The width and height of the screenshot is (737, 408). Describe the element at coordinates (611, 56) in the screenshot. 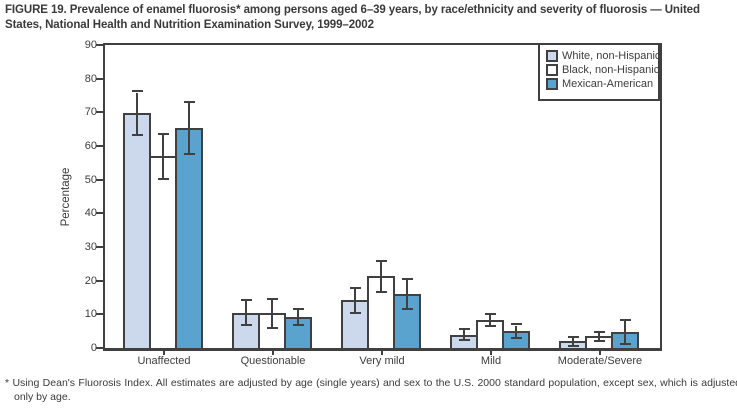

I see `legend-label: White, non-Hispanic` at that location.